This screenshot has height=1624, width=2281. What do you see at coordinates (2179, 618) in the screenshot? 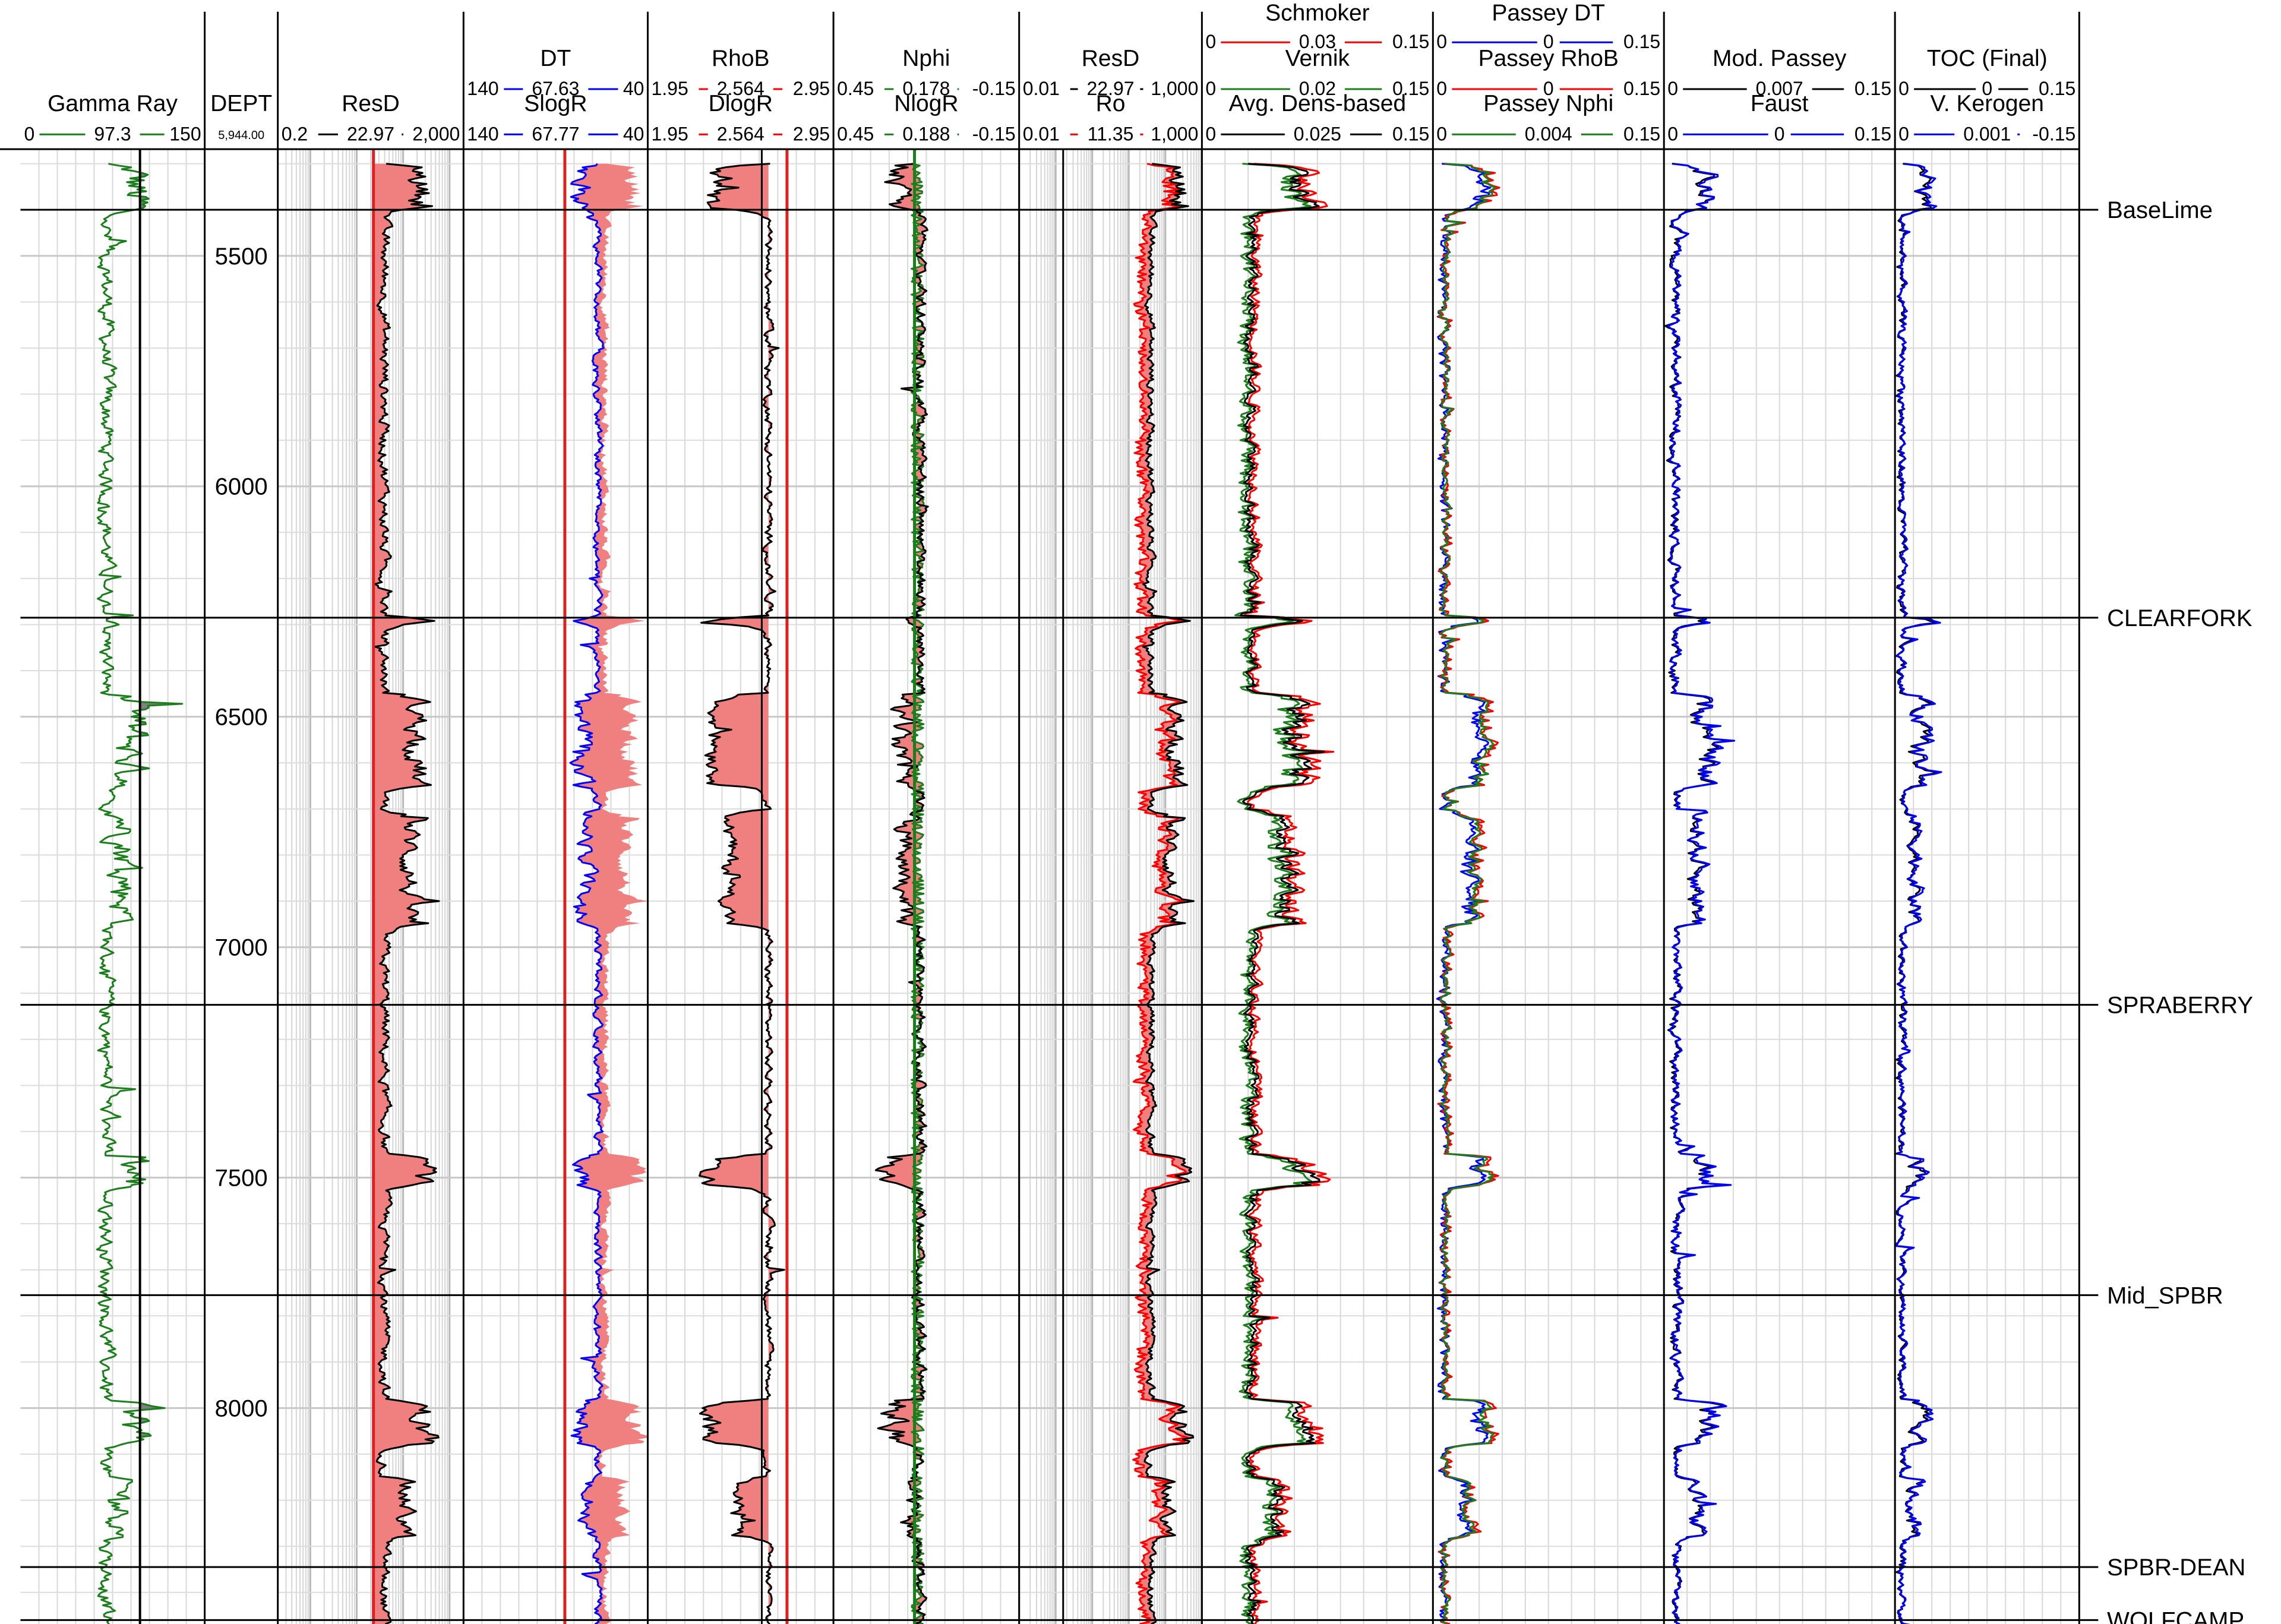
I see `formation-top-label: CLEARFORK` at bounding box center [2179, 618].